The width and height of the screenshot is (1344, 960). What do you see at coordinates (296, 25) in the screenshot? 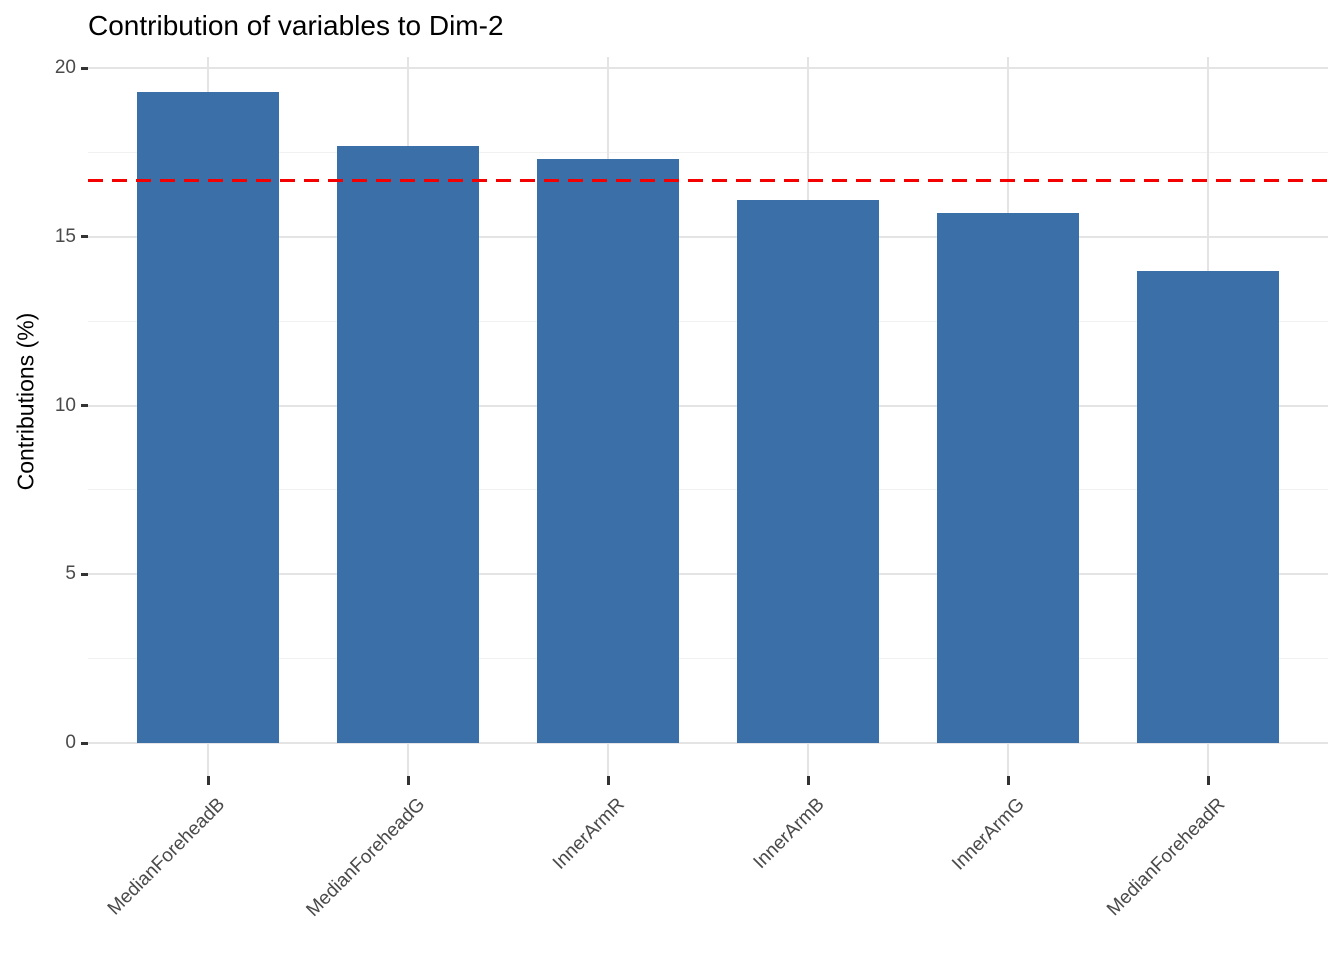
I see `chart-title: Contribution of variables to Dim-2` at bounding box center [296, 25].